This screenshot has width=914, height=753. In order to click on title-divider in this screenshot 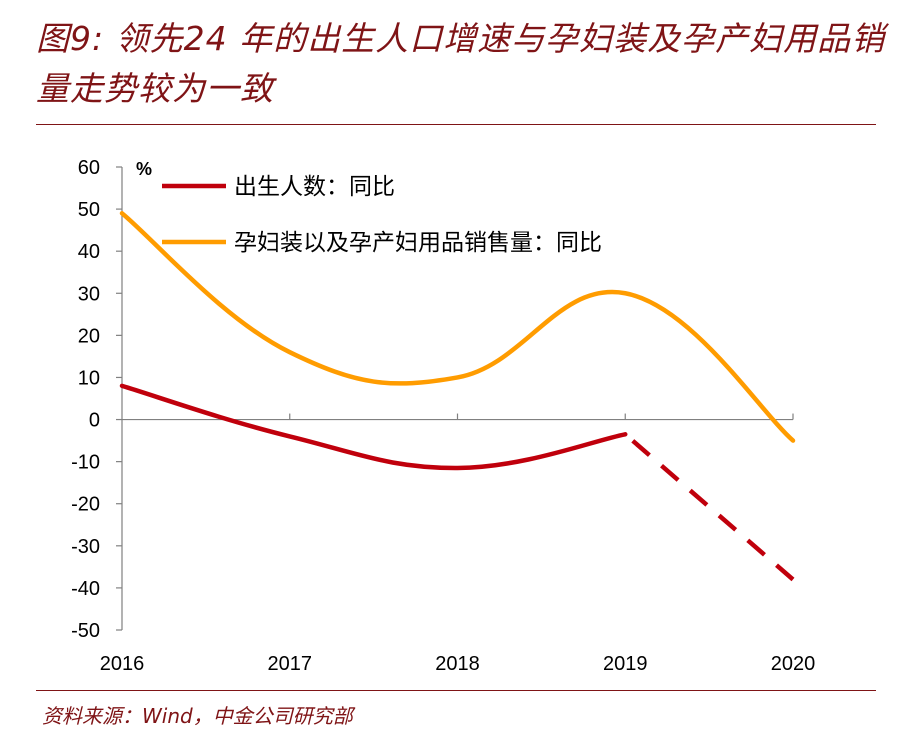, I will do `click(456, 124)`.